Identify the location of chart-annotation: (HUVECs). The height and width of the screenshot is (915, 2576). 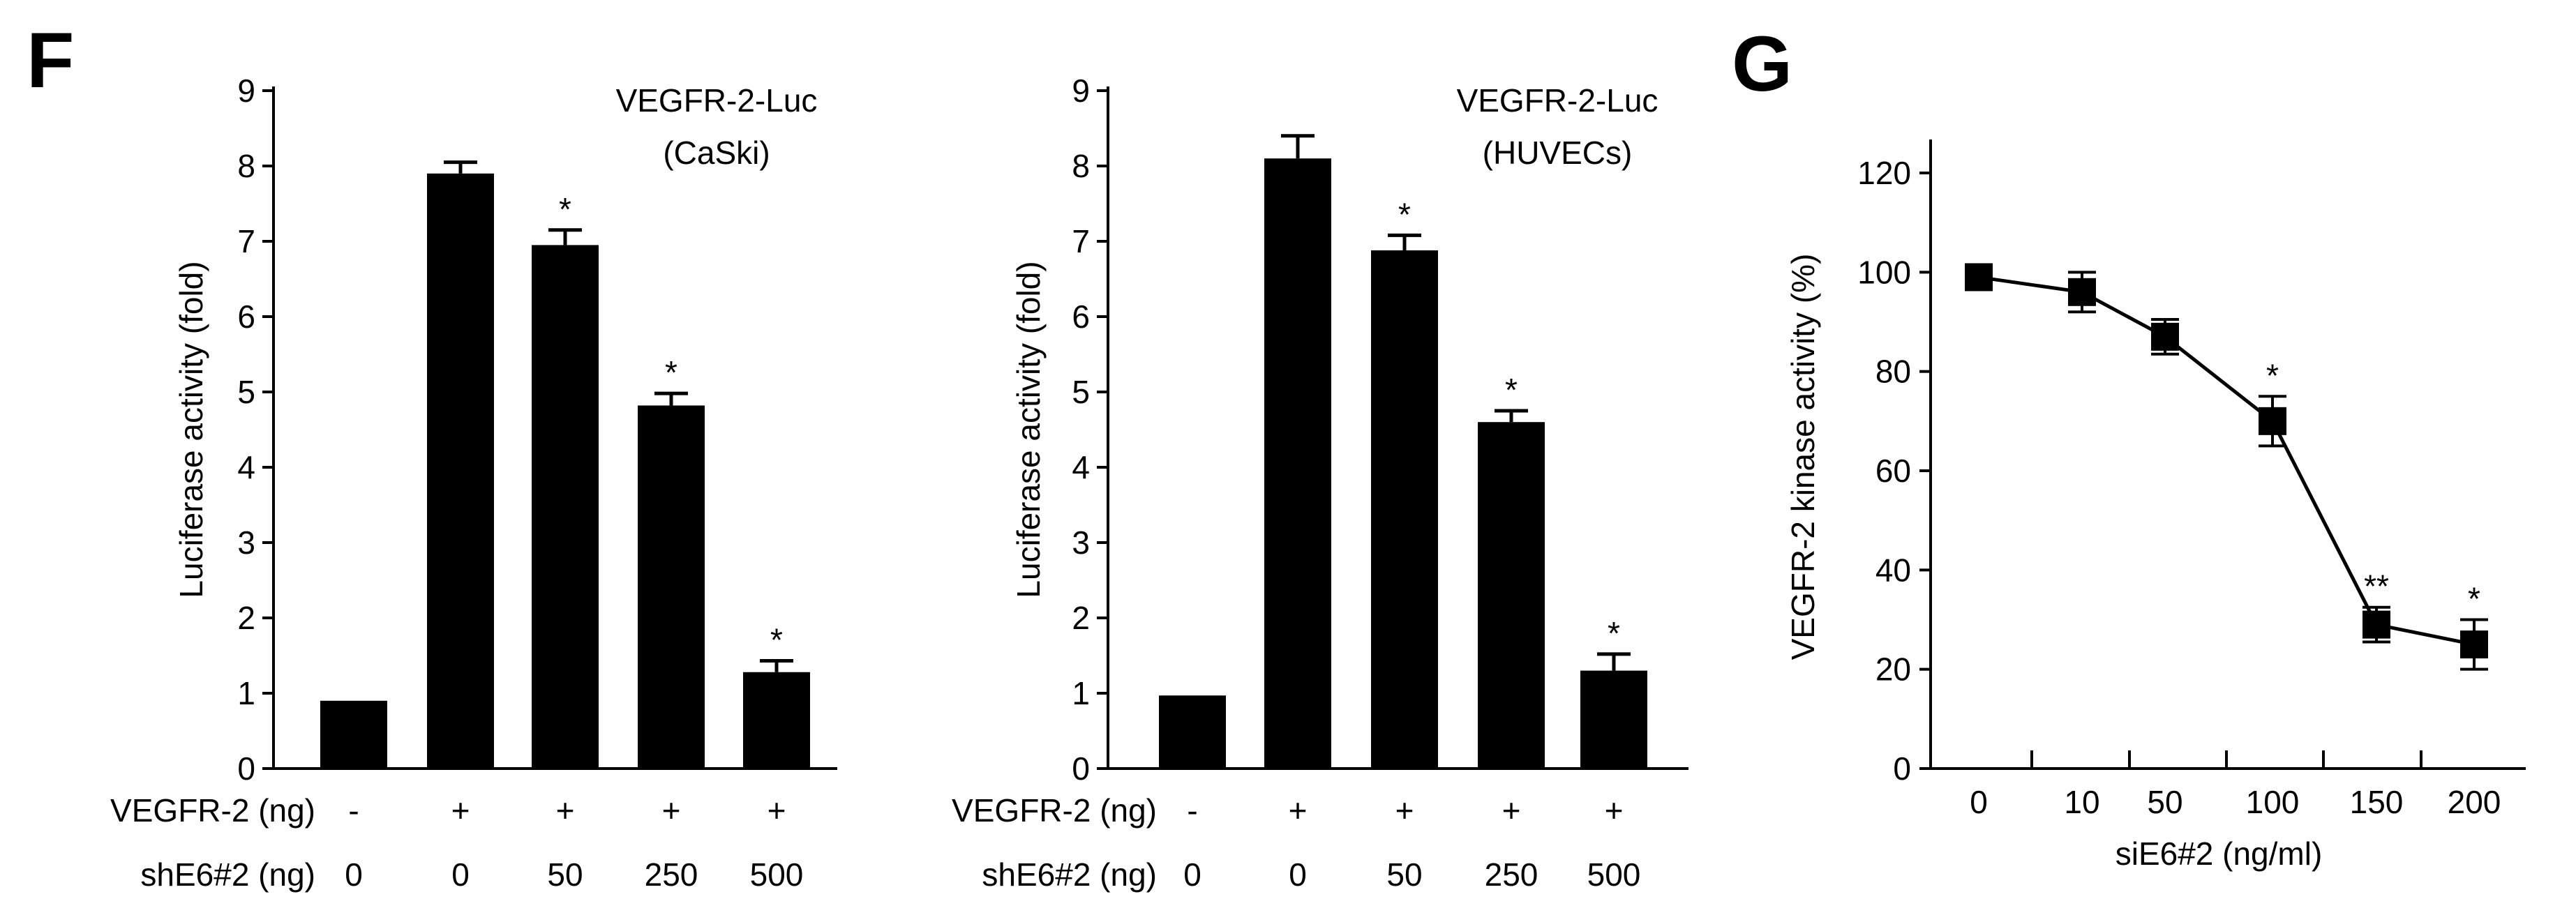
(1558, 153).